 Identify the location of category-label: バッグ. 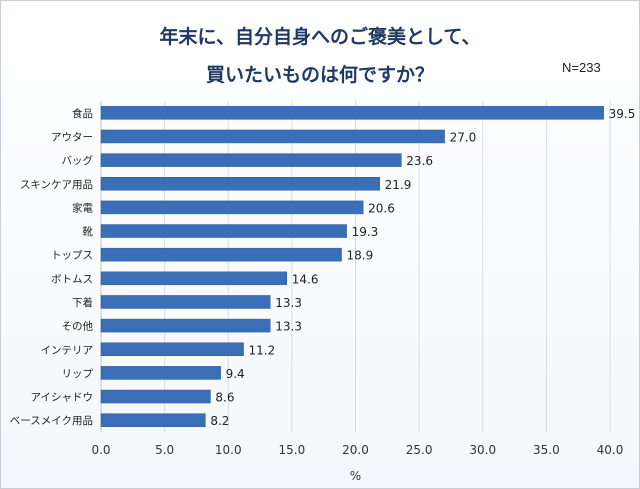
(78, 160).